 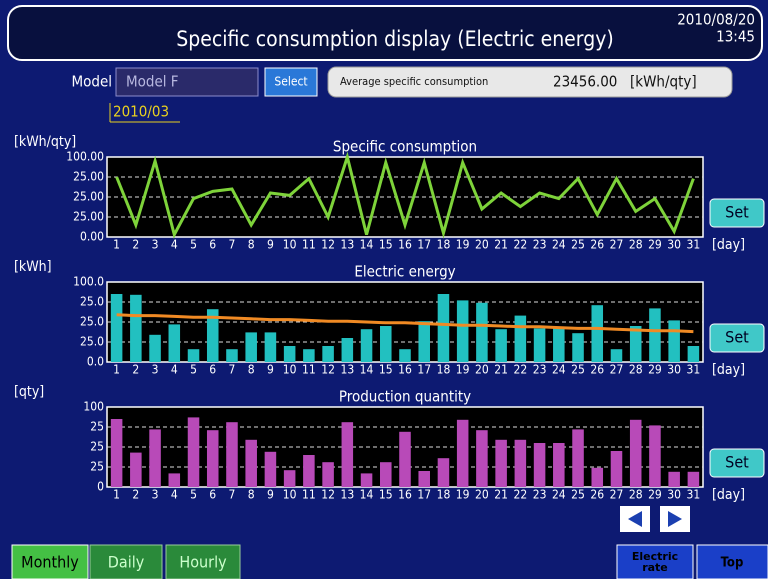 What do you see at coordinates (155, 245) in the screenshot?
I see `x-tick-label: 3` at bounding box center [155, 245].